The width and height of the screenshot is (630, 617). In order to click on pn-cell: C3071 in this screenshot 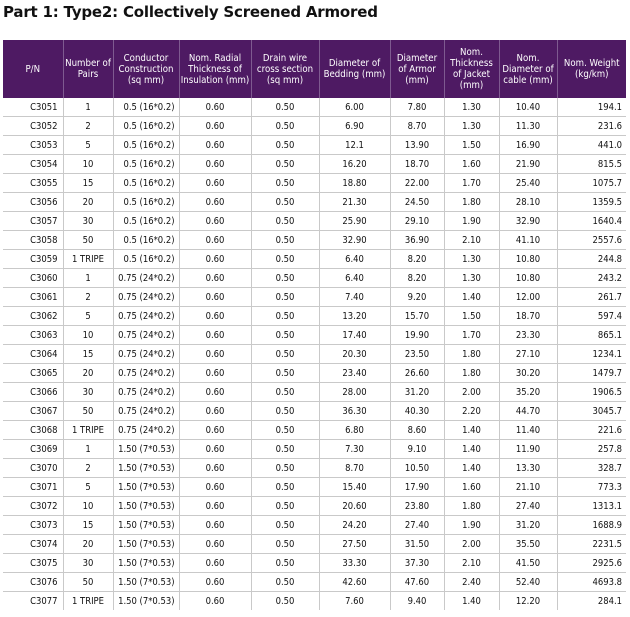, I will do `click(33, 487)`.